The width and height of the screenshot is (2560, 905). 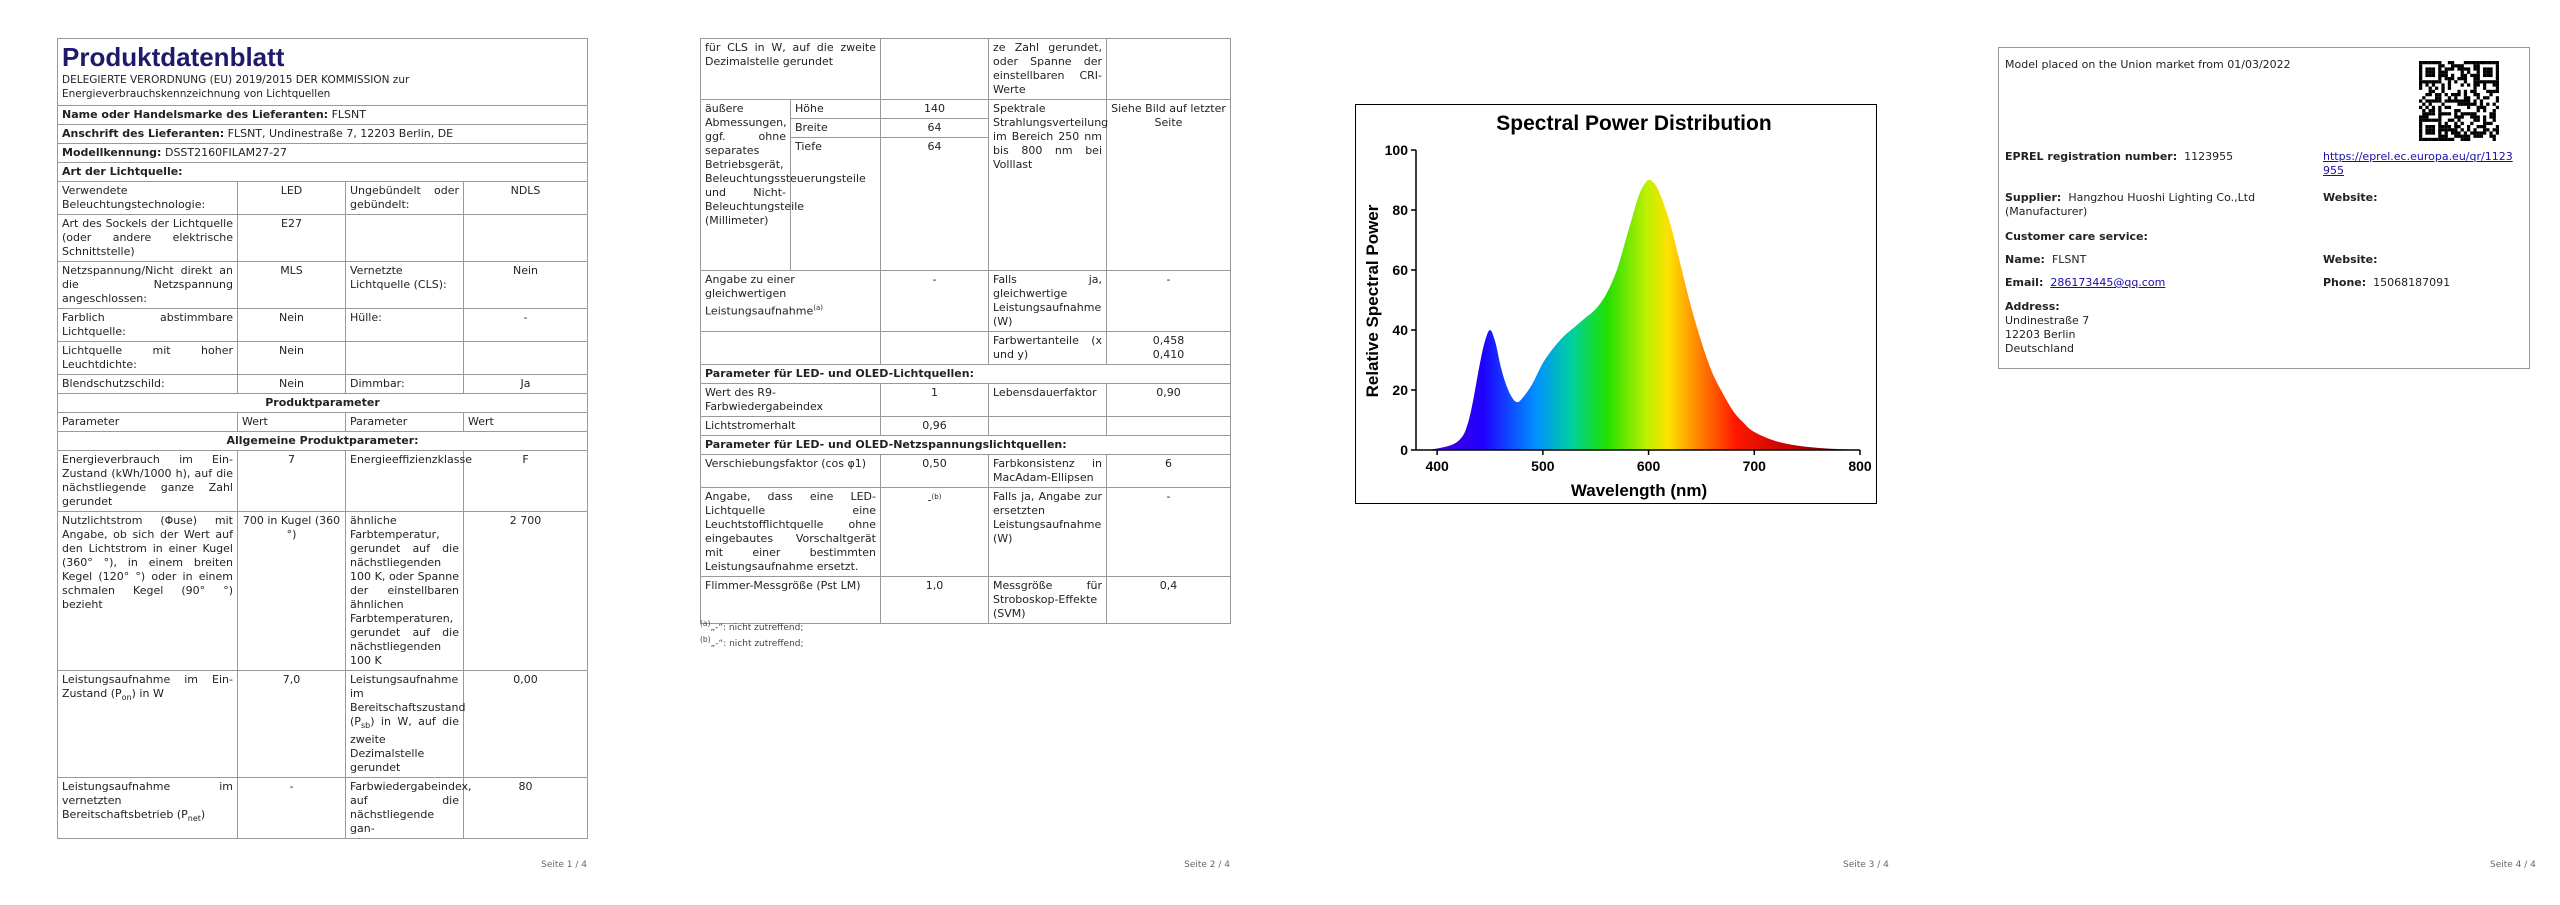 I want to click on address-line: 12203 Berlin, so click(x=2040, y=334).